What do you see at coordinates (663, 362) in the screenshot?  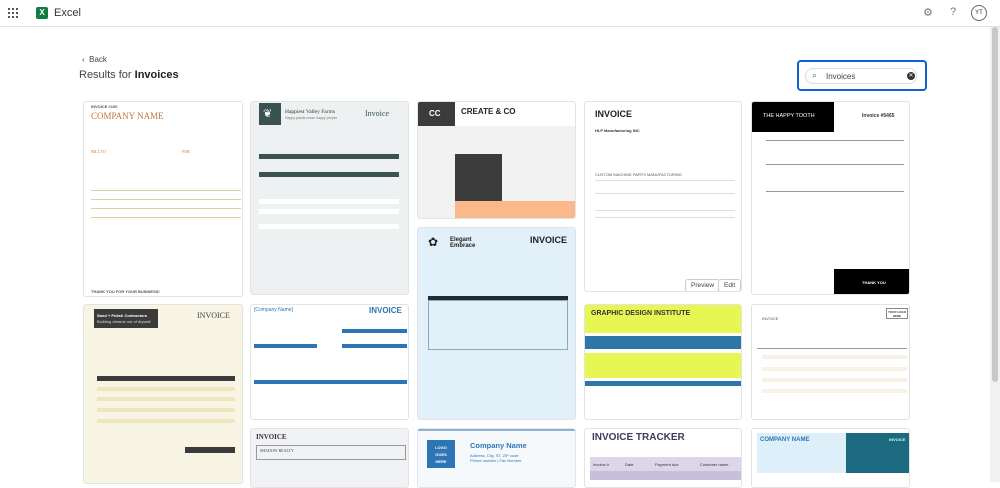 I see `template-card: GRAPHIC DESIGN INSTITUTE` at bounding box center [663, 362].